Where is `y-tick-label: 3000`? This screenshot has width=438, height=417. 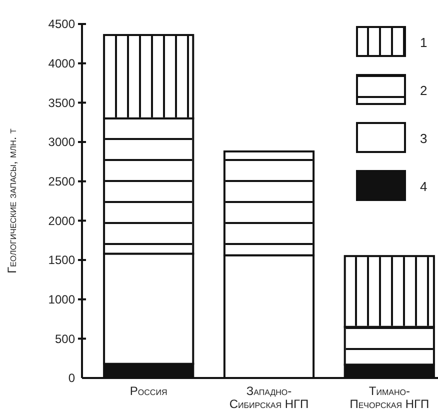
y-tick-label: 3000 is located at coordinates (62, 142).